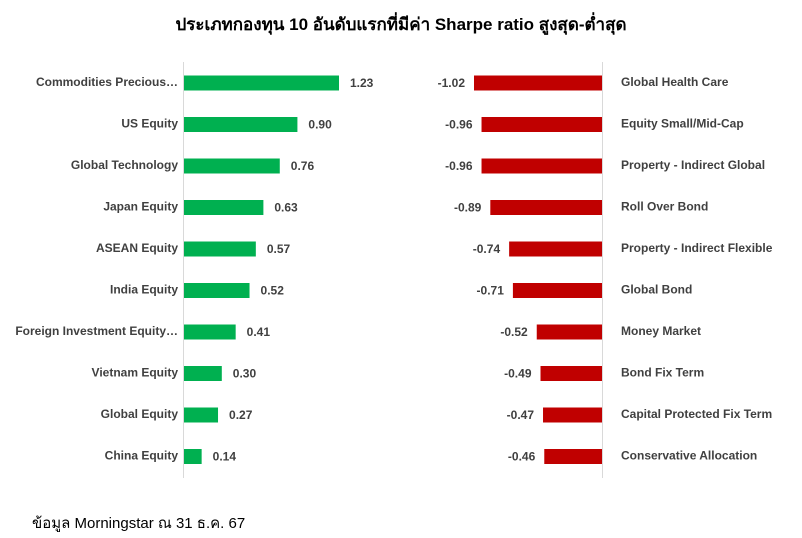 This screenshot has width=802, height=538. Describe the element at coordinates (693, 165) in the screenshot. I see `right-category-label: Property - Indirect Global` at that location.